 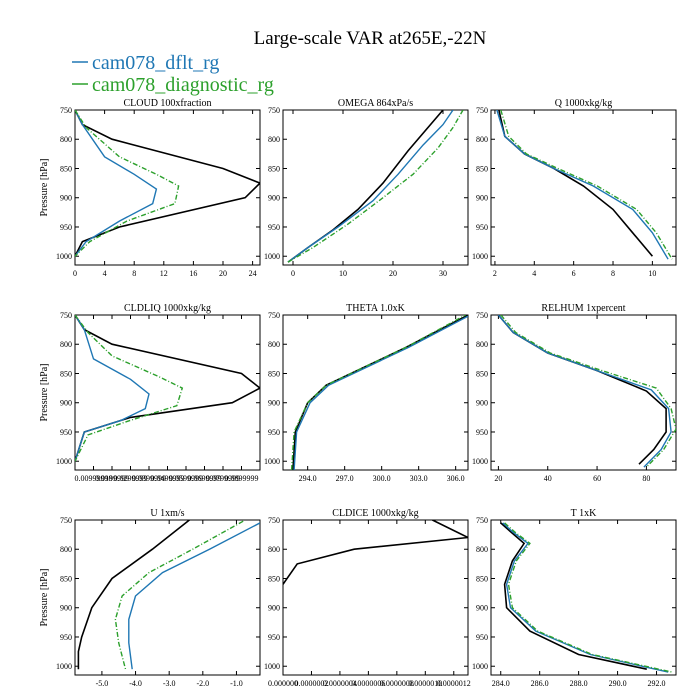 What do you see at coordinates (135, 683) in the screenshot?
I see `x-tick-label: -4.0` at bounding box center [135, 683].